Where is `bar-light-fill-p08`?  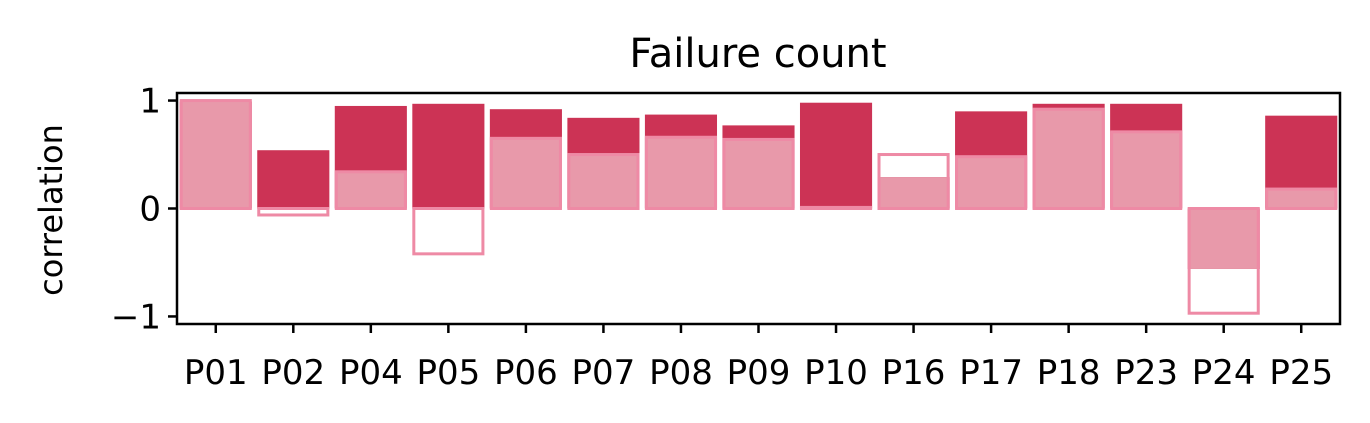
bar-light-fill-p08 is located at coordinates (681, 173).